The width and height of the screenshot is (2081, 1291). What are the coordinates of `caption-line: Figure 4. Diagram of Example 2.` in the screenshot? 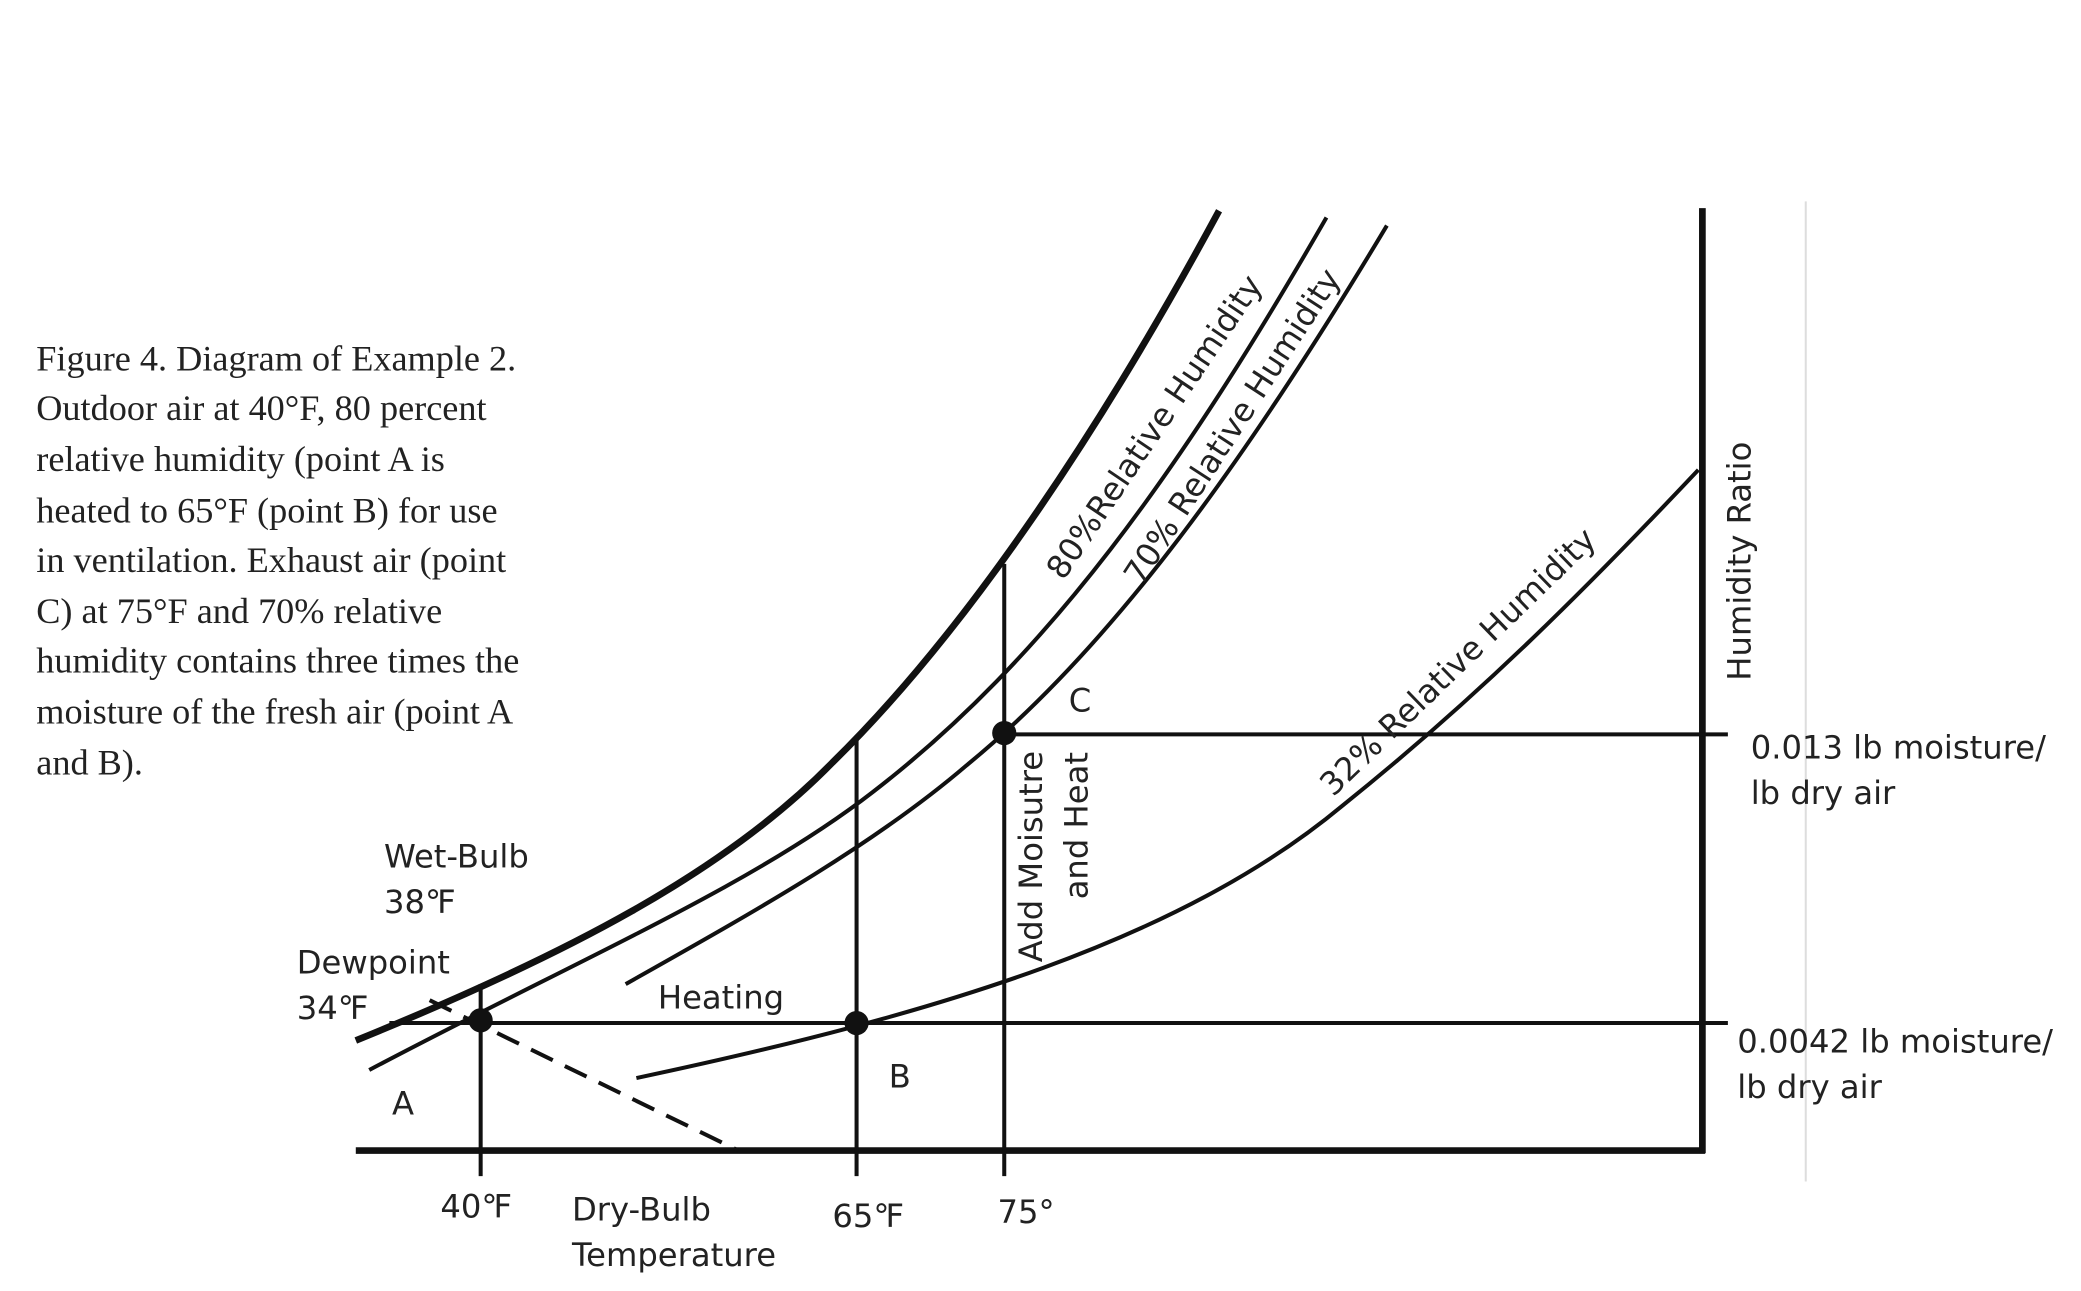 It's located at (276, 359).